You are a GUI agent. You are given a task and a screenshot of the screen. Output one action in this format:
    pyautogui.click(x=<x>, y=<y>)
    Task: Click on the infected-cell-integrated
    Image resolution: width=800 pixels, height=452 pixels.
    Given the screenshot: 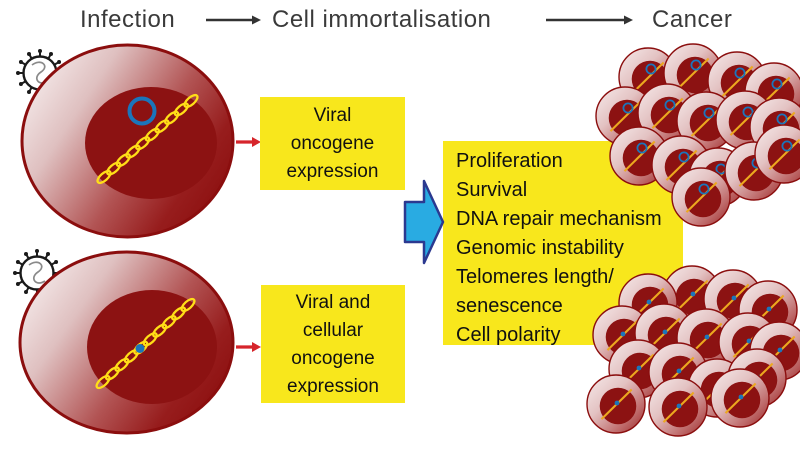 What is the action you would take?
    pyautogui.click(x=124, y=342)
    